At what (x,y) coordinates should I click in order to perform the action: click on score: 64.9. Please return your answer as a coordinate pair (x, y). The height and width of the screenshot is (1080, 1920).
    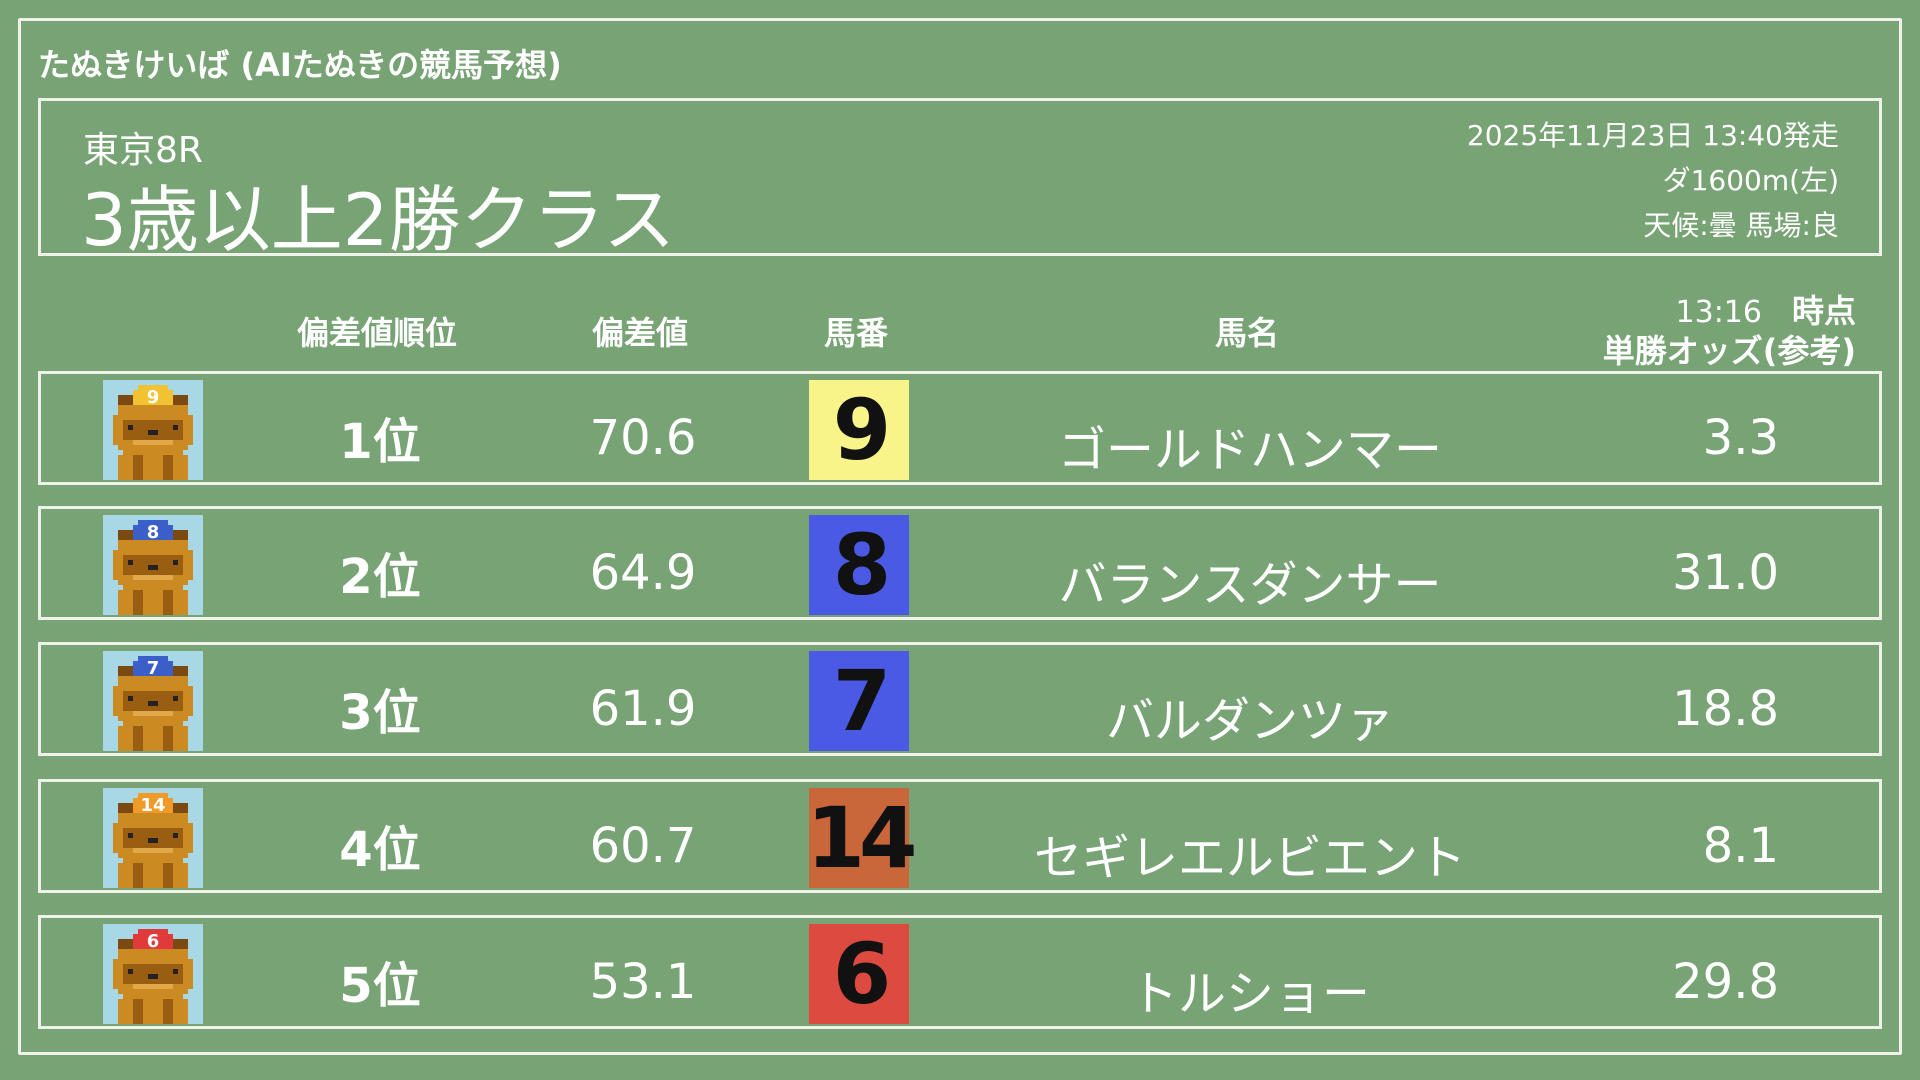
    Looking at the image, I should click on (643, 573).